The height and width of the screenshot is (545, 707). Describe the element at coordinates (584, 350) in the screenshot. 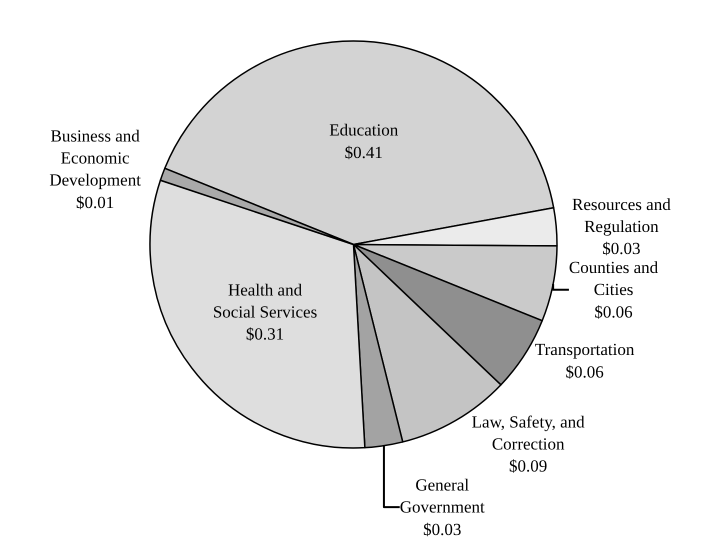

I see `slice-label: Transportation` at that location.